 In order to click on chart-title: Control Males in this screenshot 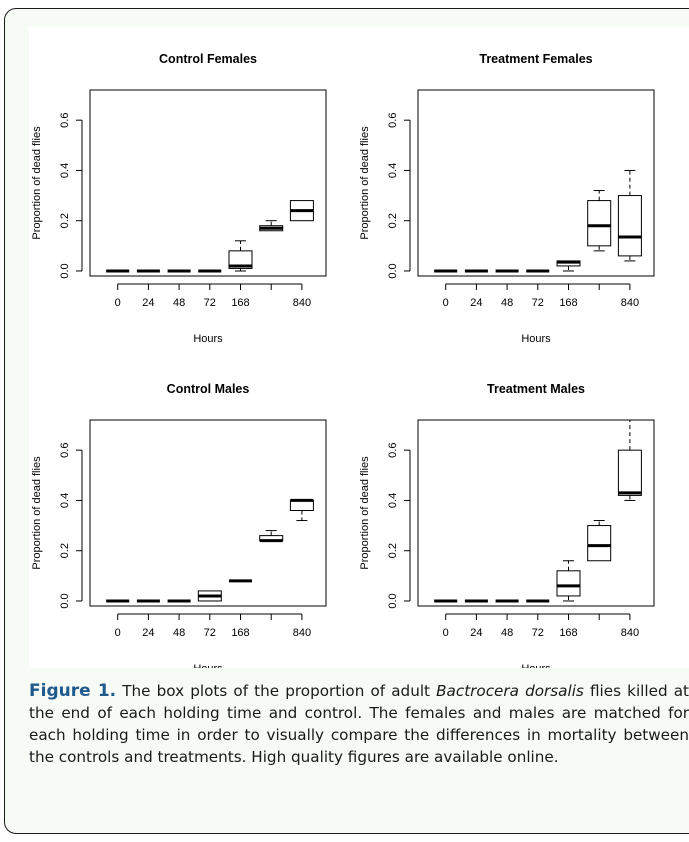, I will do `click(208, 389)`.